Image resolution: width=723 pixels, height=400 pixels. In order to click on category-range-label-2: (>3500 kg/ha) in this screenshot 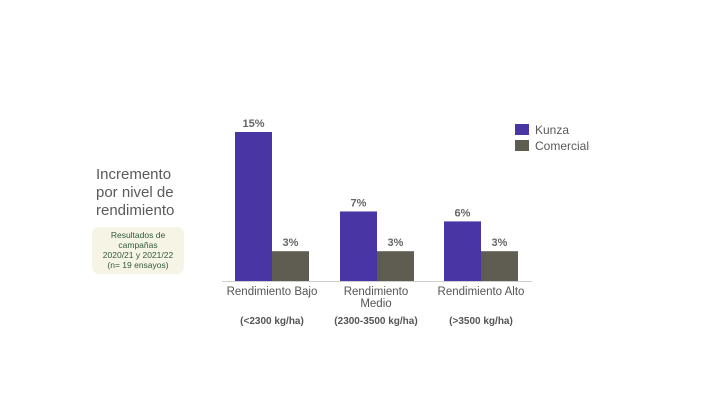, I will do `click(481, 321)`.